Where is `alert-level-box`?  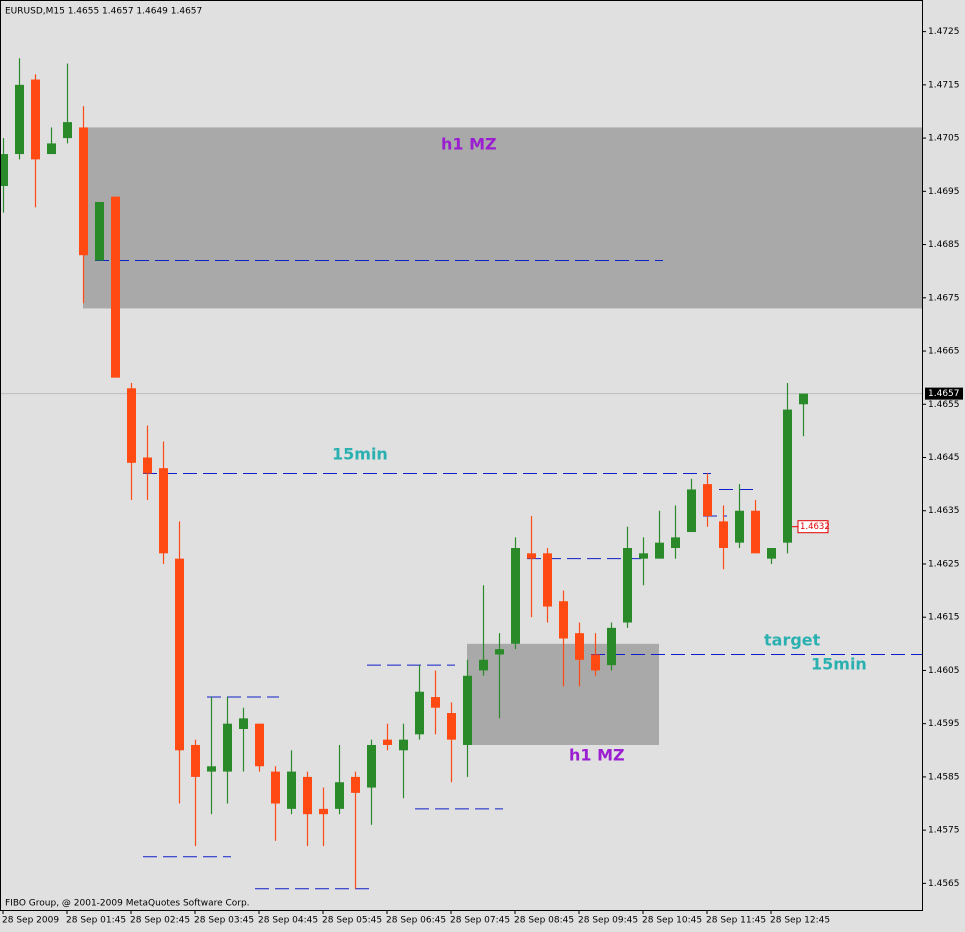
alert-level-box is located at coordinates (813, 527).